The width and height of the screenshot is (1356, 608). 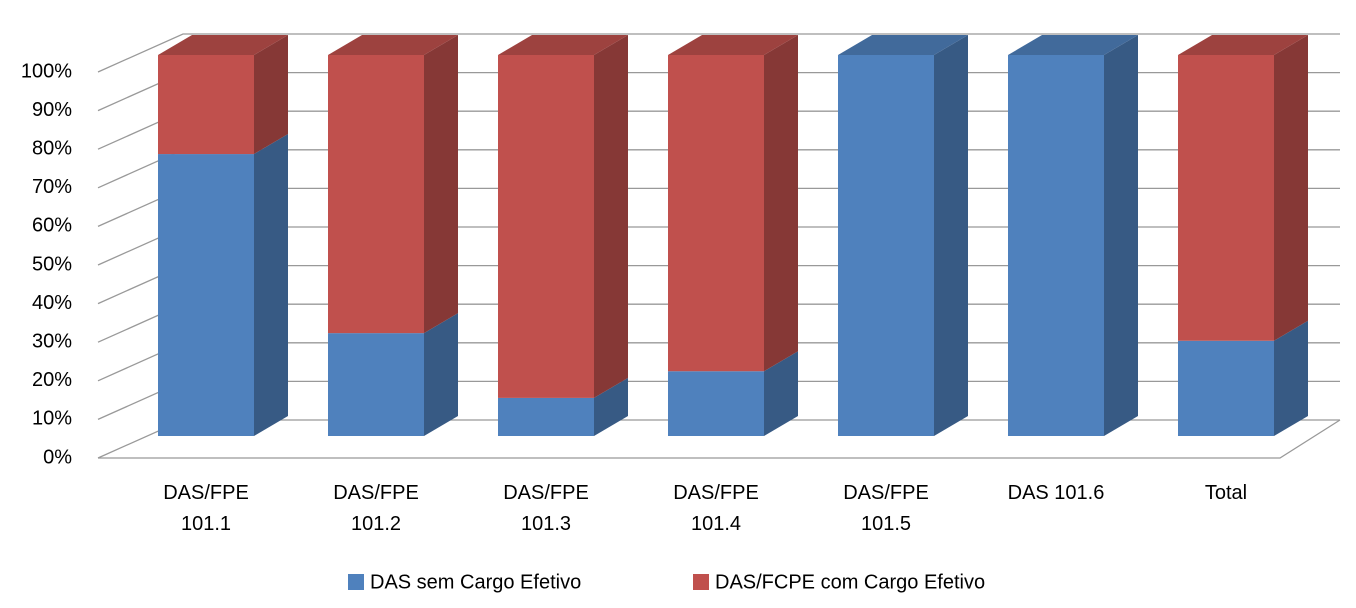 What do you see at coordinates (52, 148) in the screenshot?
I see `y-tick-label: 80%` at bounding box center [52, 148].